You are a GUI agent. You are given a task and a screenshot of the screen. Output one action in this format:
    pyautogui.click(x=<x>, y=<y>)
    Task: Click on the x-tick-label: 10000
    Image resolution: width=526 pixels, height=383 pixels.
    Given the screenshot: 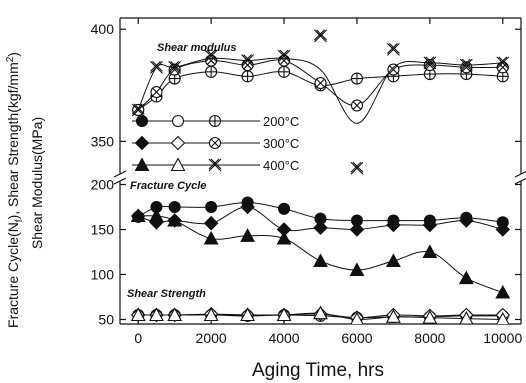 What is the action you would take?
    pyautogui.click(x=502, y=338)
    